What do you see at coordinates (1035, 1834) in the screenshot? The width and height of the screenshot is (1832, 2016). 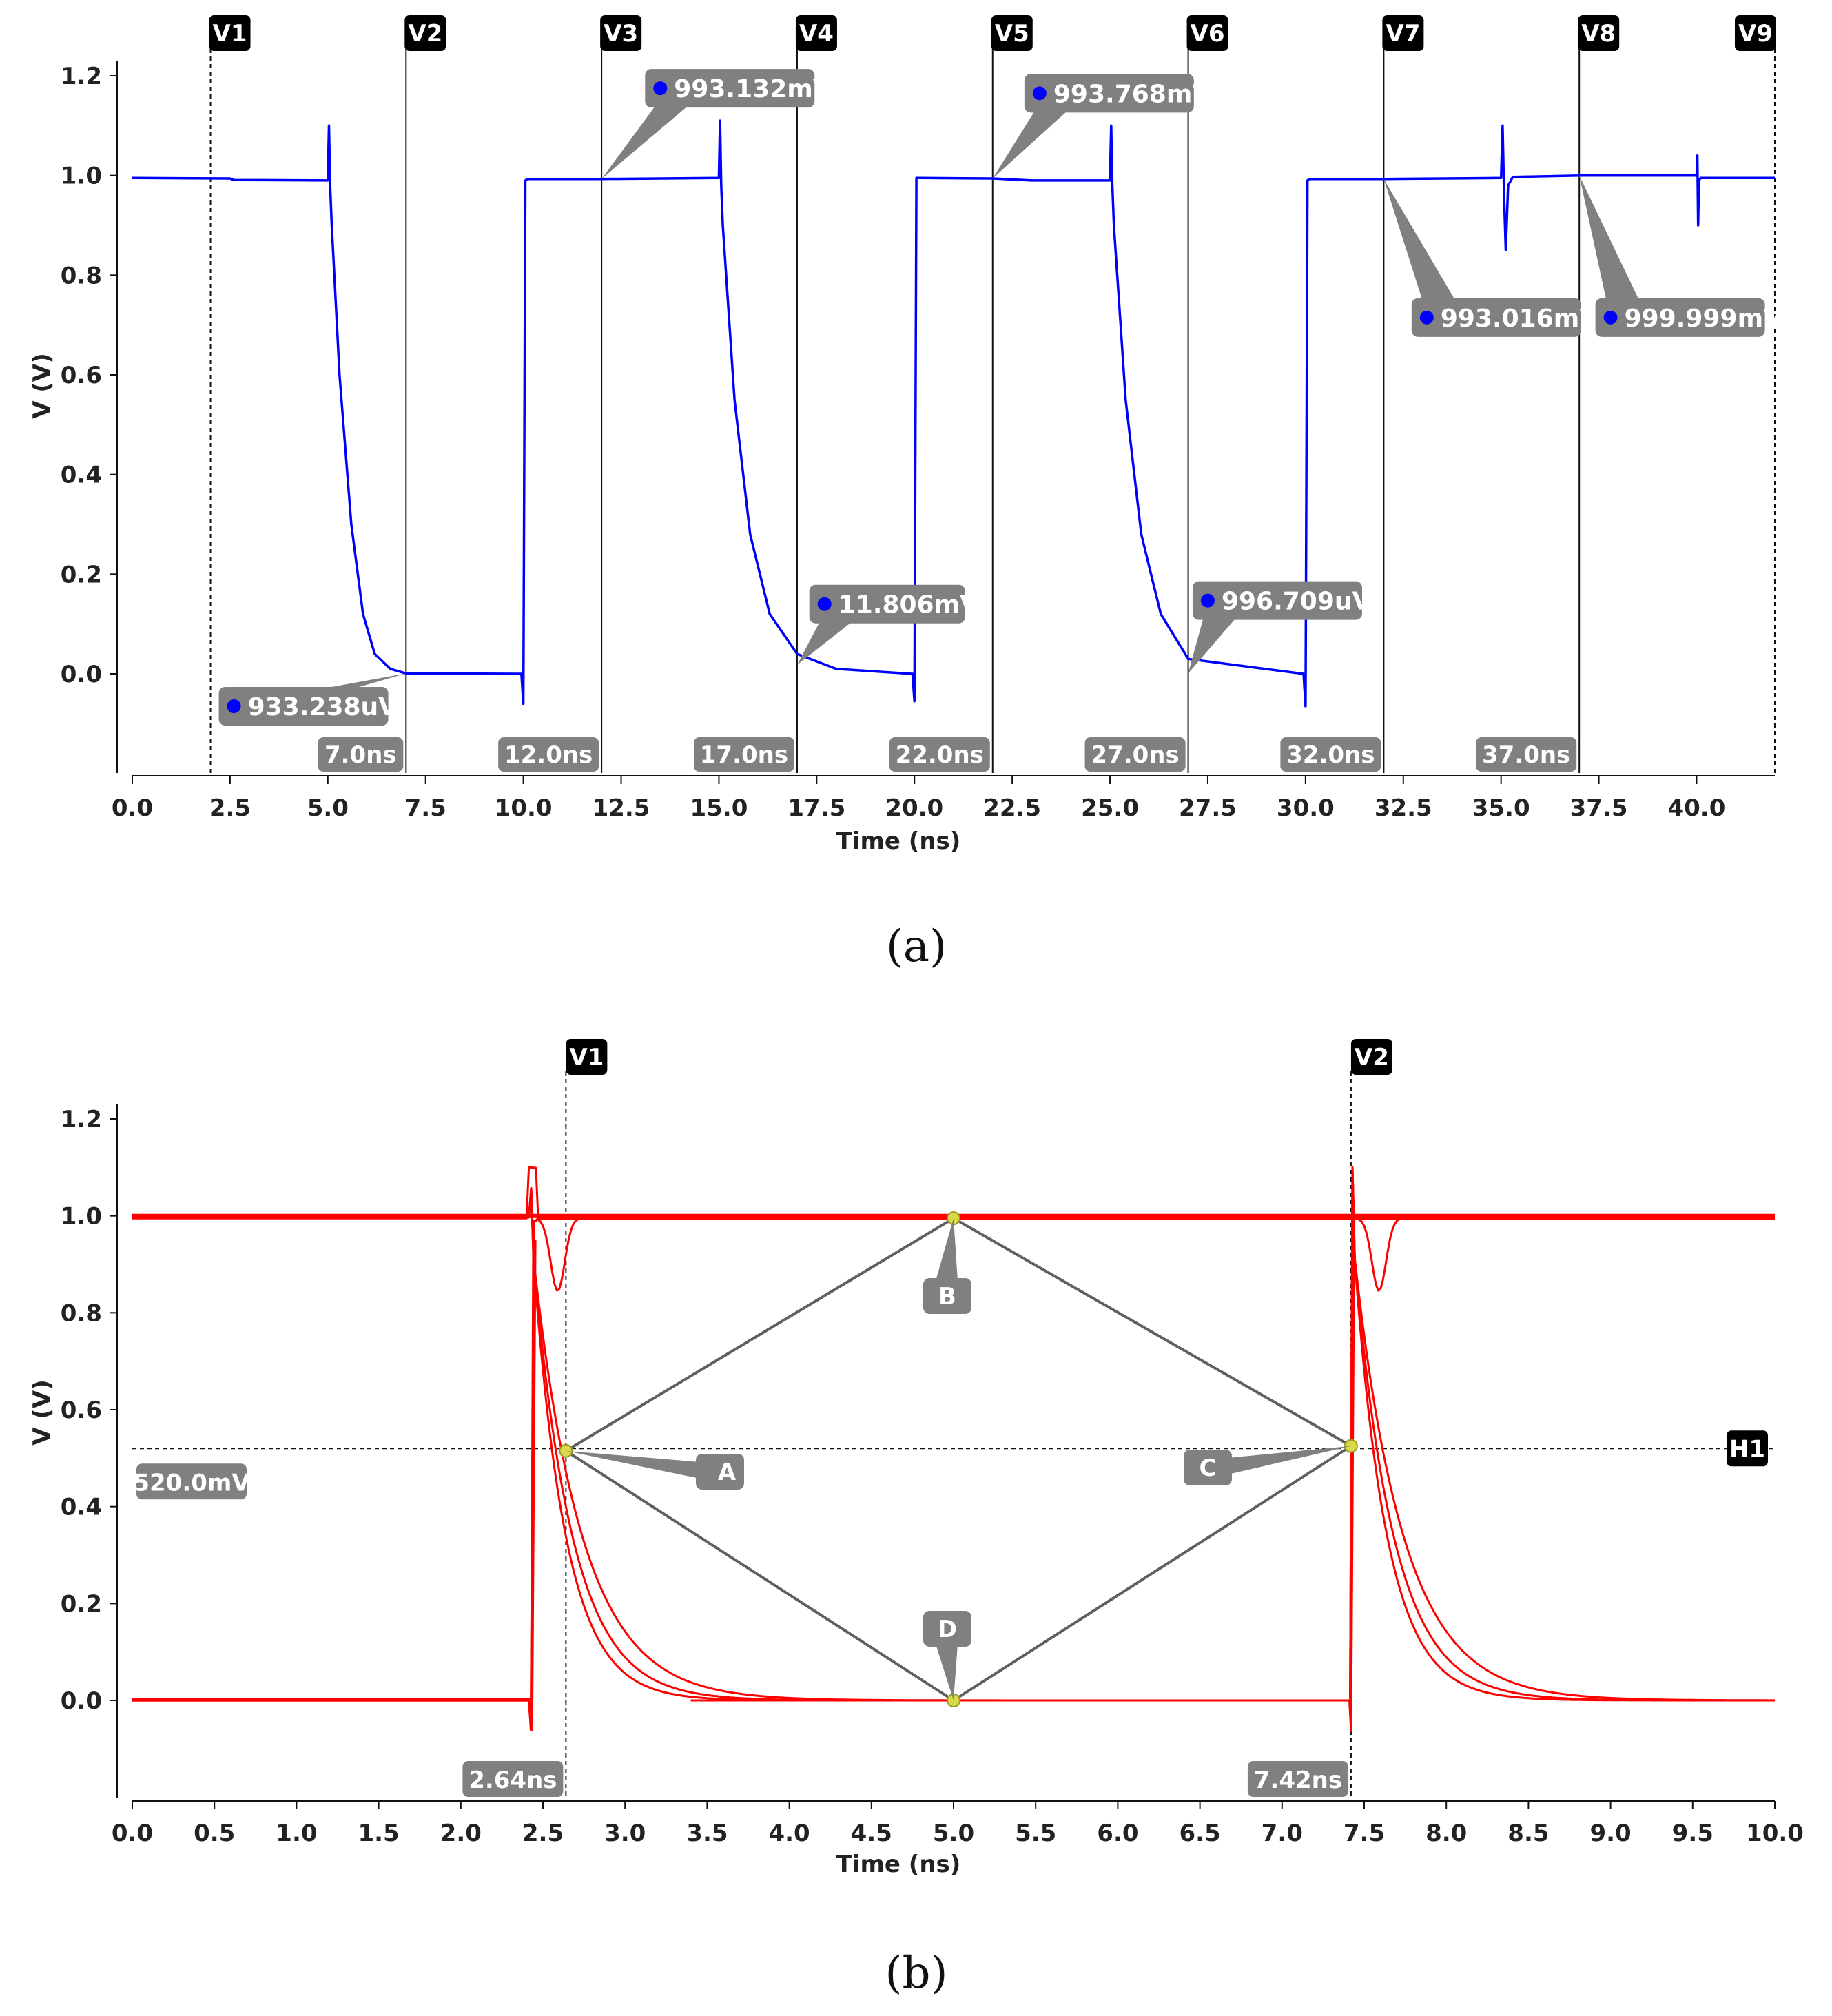 I see `x-tick-label: 5.5` at bounding box center [1035, 1834].